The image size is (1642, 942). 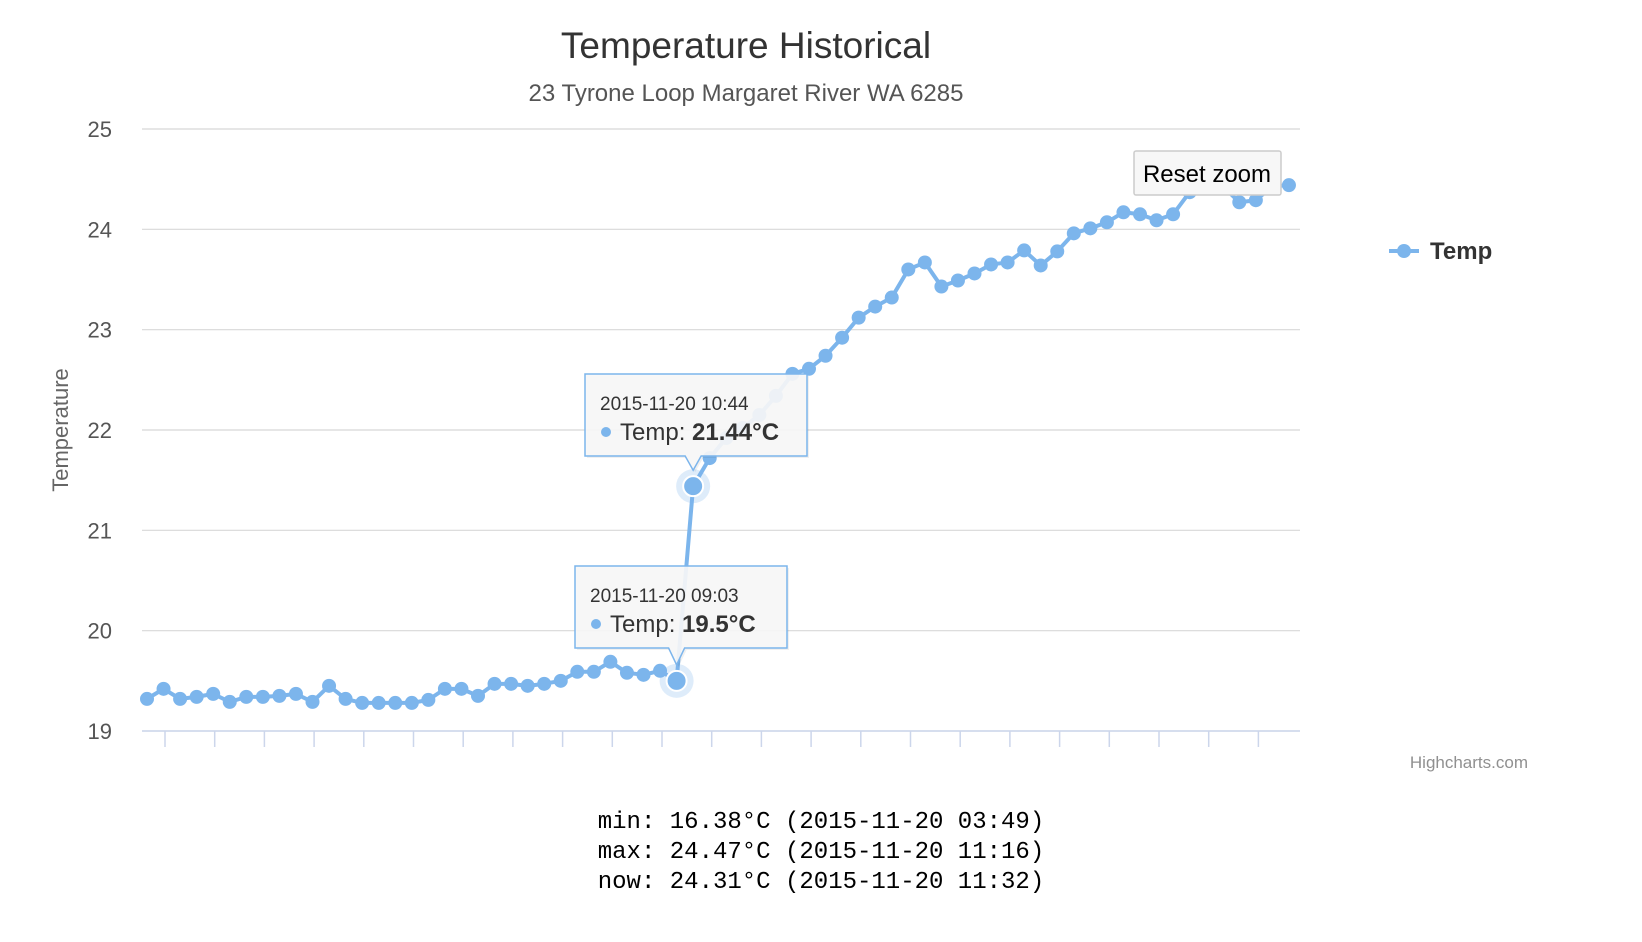 I want to click on y-tick-label: 19, so click(x=100, y=731).